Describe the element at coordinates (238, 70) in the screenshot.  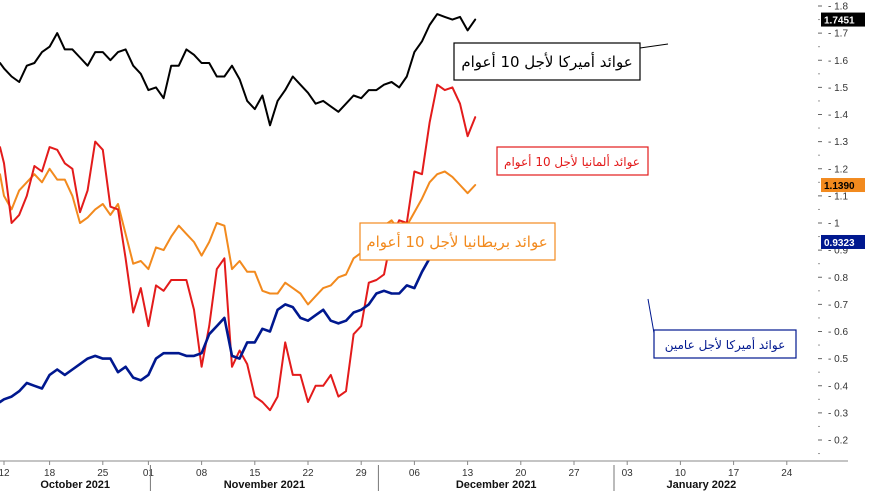
I see `series-line-us10` at that location.